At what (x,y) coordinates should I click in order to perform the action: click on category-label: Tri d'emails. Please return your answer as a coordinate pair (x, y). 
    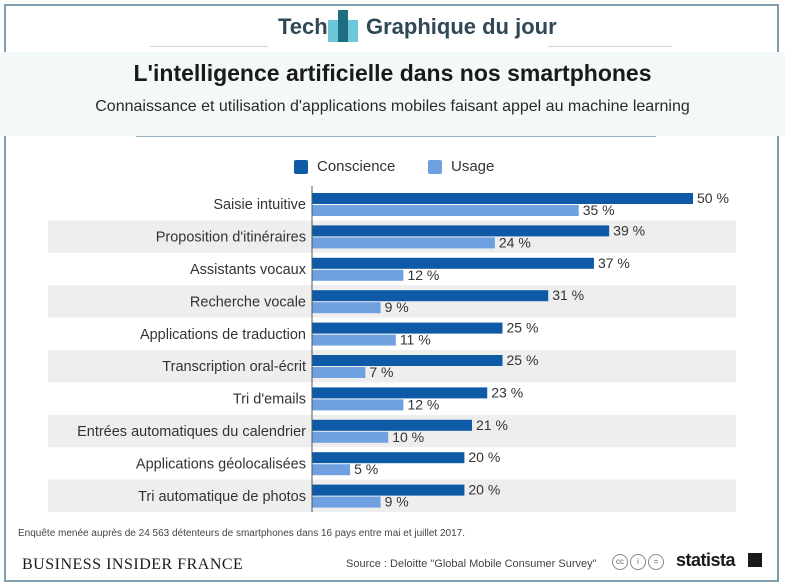
    Looking at the image, I should click on (269, 400).